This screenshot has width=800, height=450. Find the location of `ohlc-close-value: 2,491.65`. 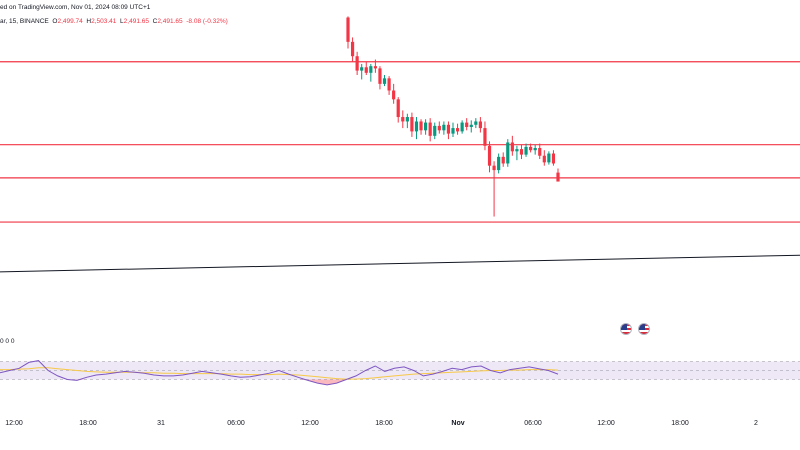

ohlc-close-value: 2,491.65 is located at coordinates (170, 21).